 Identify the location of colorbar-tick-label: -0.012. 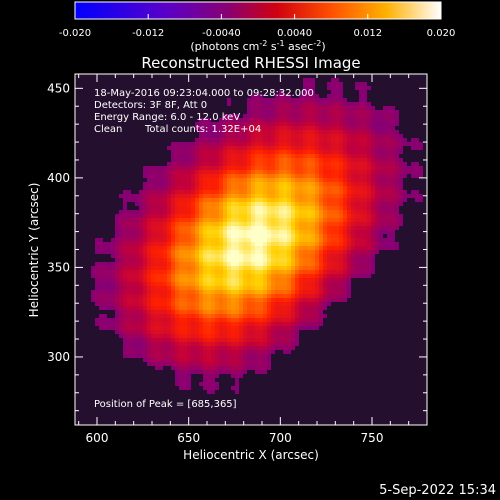
(148, 33).